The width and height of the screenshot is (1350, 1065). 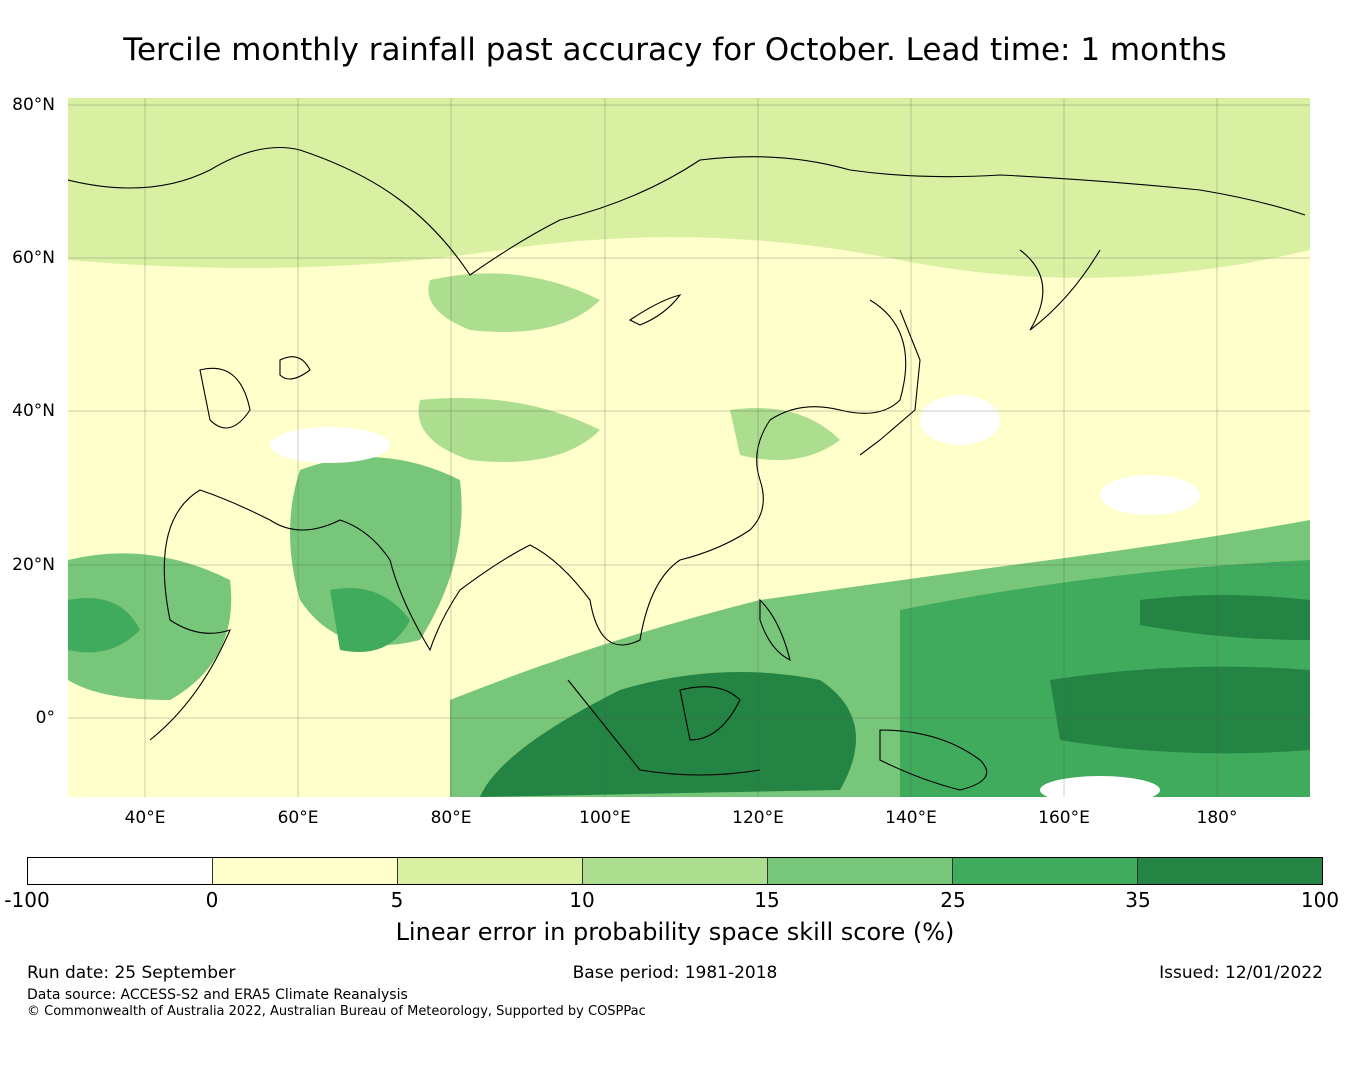 I want to click on lat-label: 40°N, so click(x=33, y=411).